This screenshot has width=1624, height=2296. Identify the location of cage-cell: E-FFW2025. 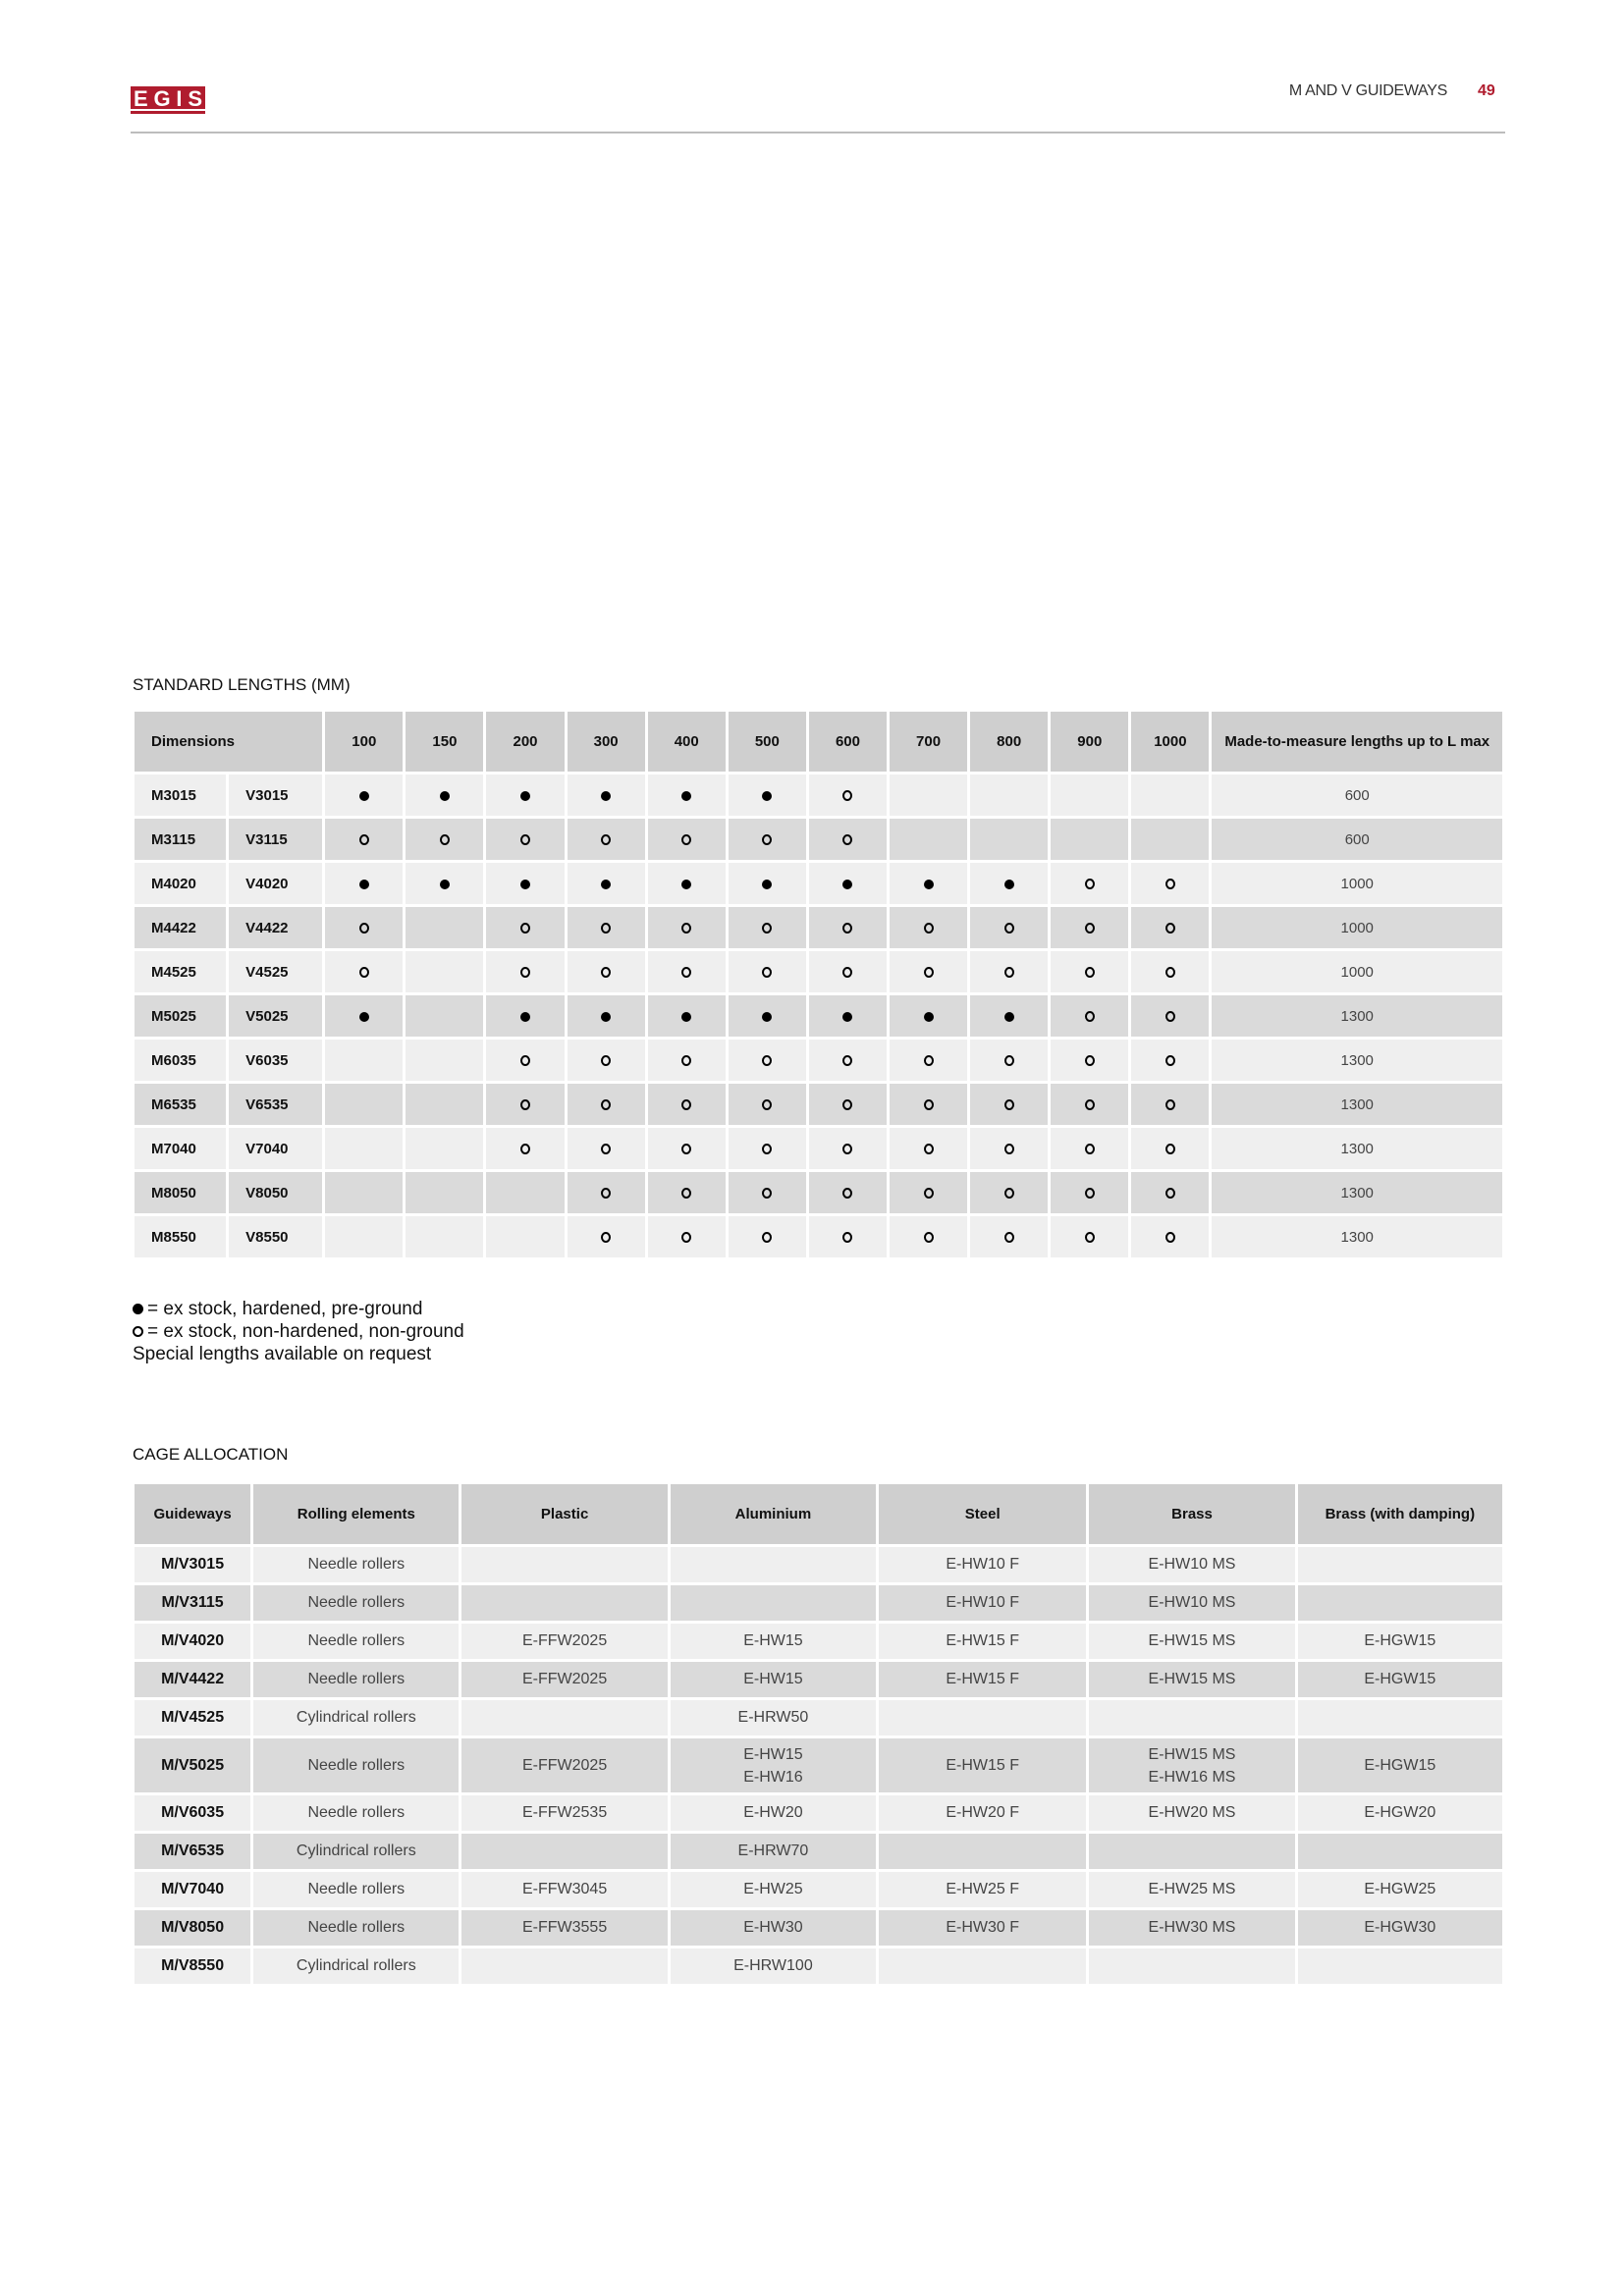
(564, 1641).